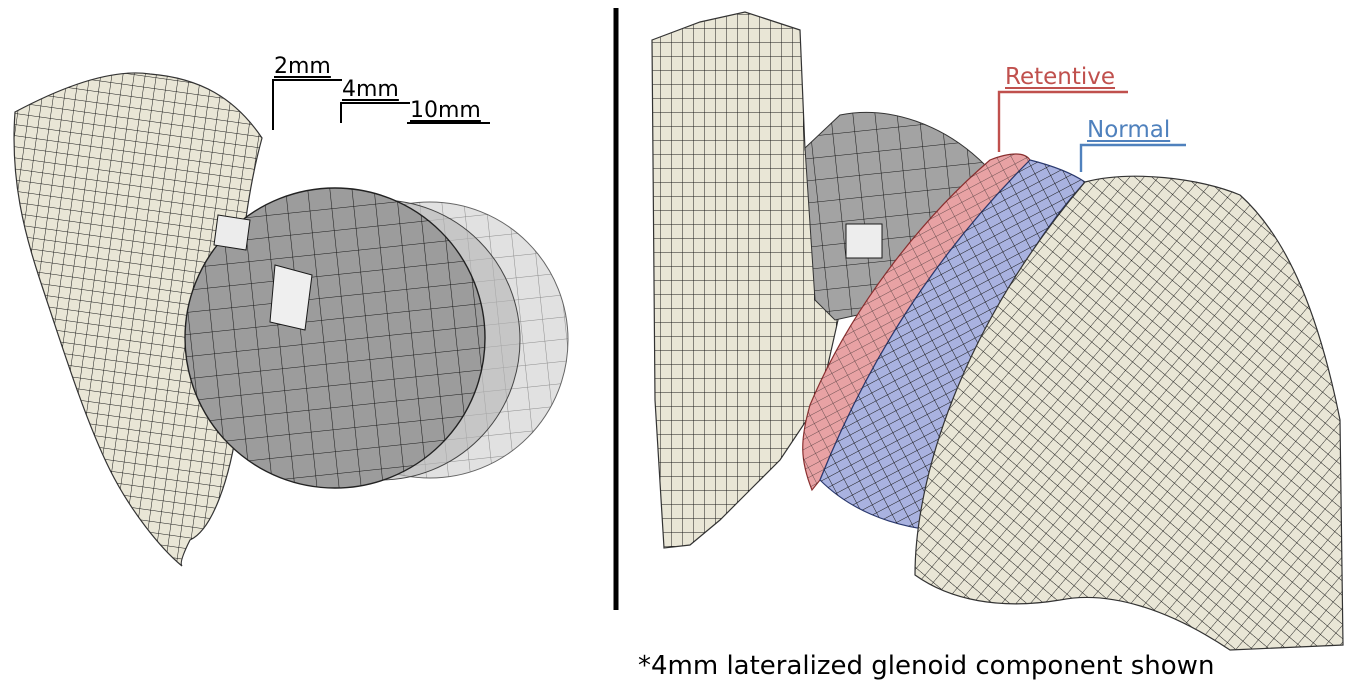 This screenshot has width=1353, height=690. I want to click on label-retentive: Retentive, so click(1060, 77).